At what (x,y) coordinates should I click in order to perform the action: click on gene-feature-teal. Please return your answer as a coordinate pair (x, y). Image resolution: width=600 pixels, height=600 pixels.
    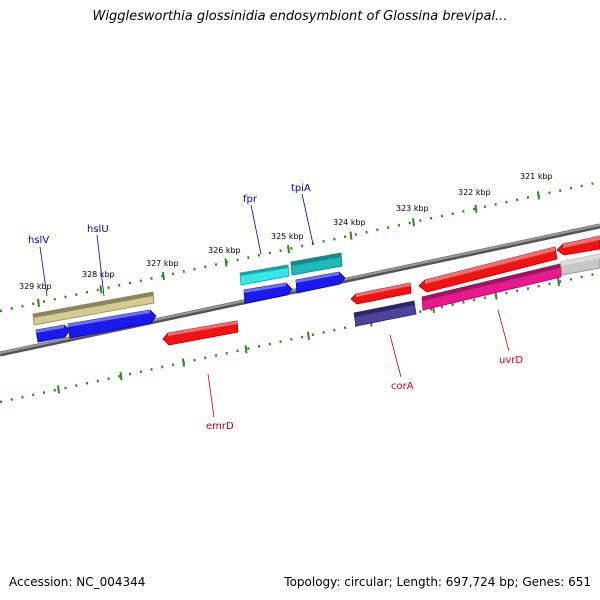
    Looking at the image, I should click on (316, 264).